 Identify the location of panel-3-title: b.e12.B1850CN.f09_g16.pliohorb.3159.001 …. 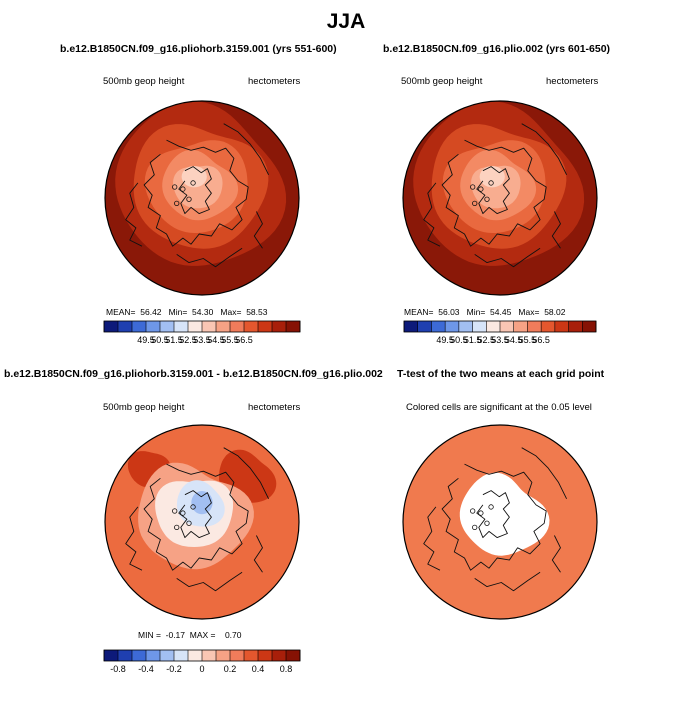
(193, 374).